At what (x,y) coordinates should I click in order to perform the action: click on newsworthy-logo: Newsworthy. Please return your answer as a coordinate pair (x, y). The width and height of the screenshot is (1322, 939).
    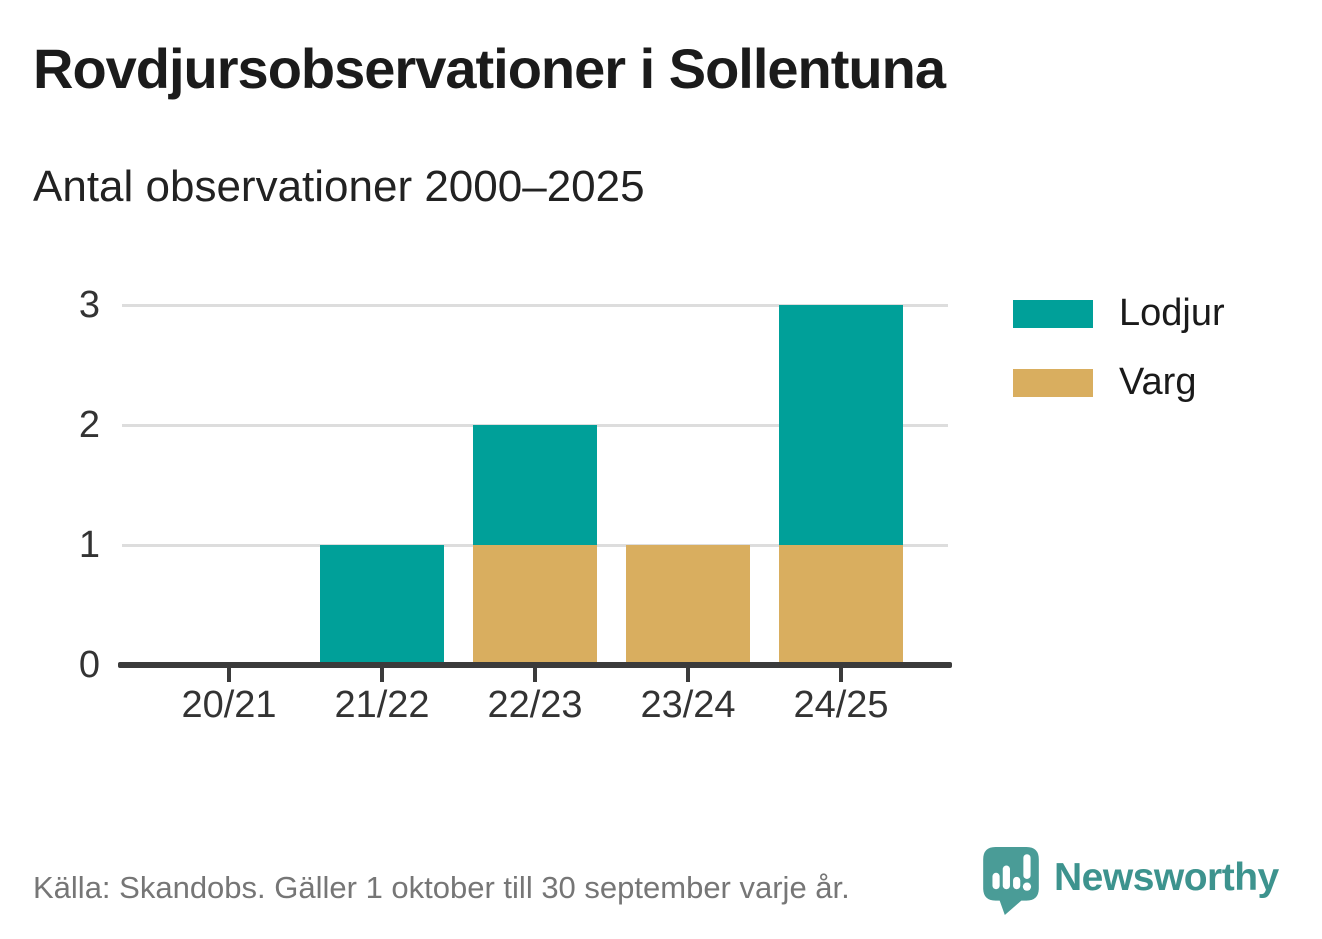
    Looking at the image, I should click on (1131, 881).